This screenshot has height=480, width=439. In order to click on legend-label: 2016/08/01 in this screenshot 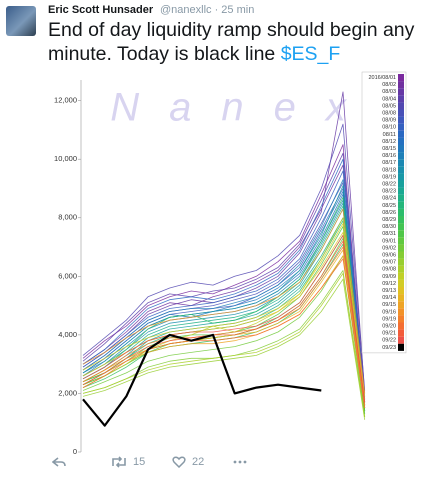, I will do `click(382, 78)`.